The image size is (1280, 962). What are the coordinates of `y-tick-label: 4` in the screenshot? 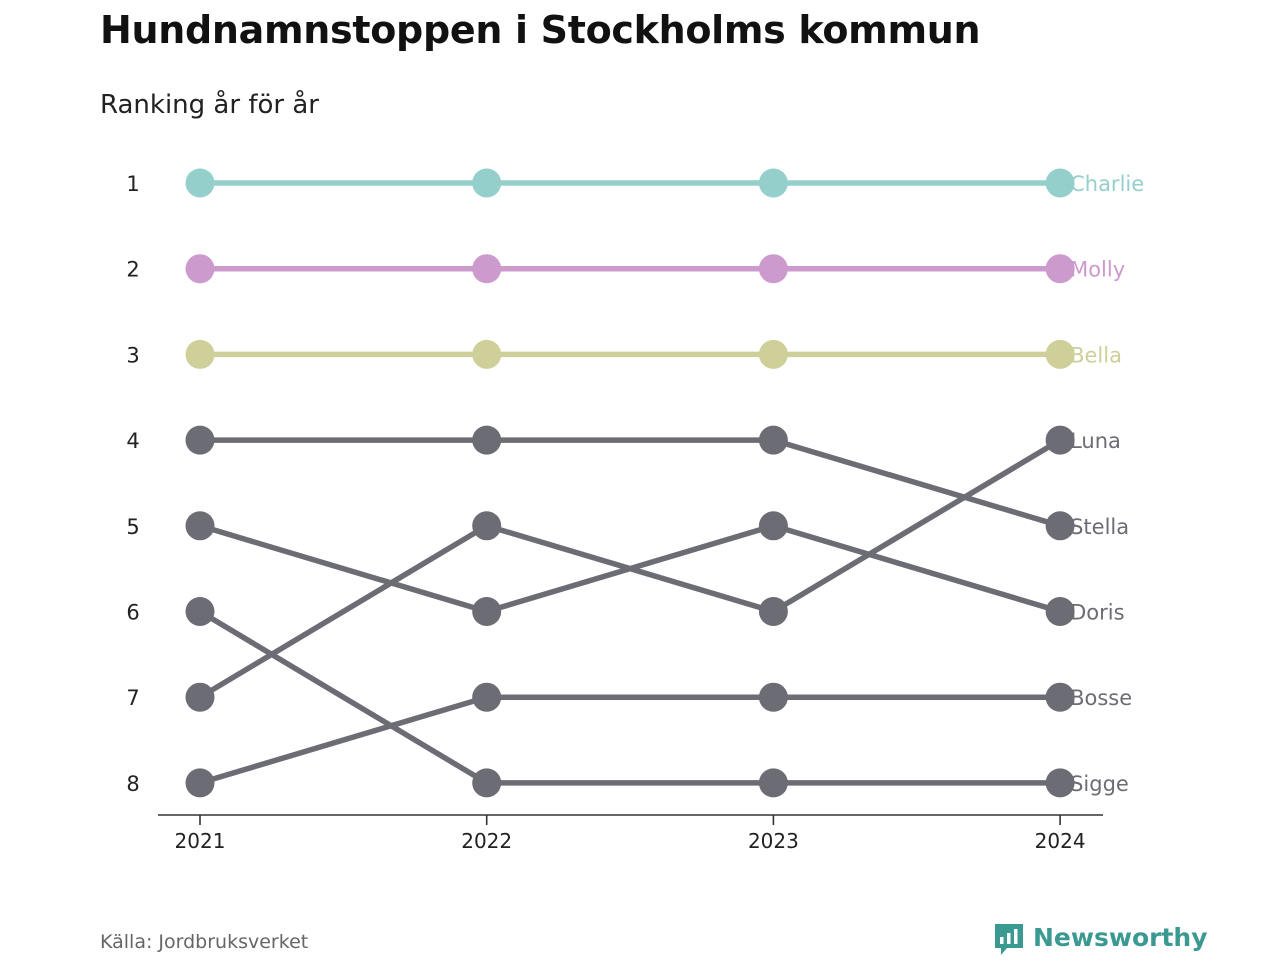 It's located at (132, 441).